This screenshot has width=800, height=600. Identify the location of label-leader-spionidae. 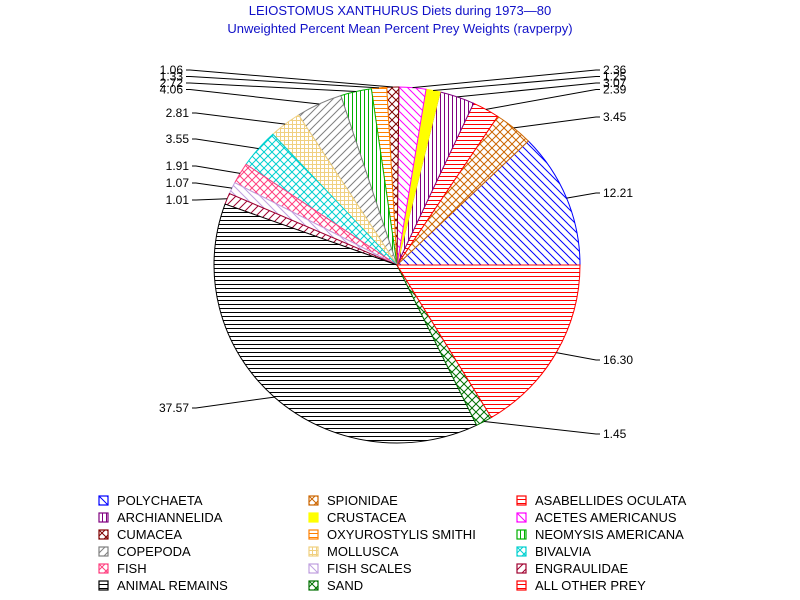
(556, 122).